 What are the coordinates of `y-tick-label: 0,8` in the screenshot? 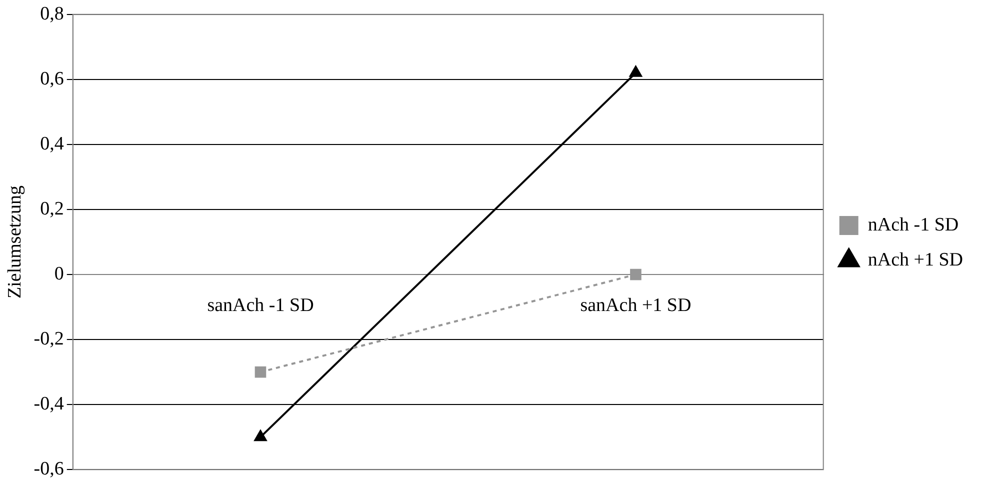 It's located at (52, 13).